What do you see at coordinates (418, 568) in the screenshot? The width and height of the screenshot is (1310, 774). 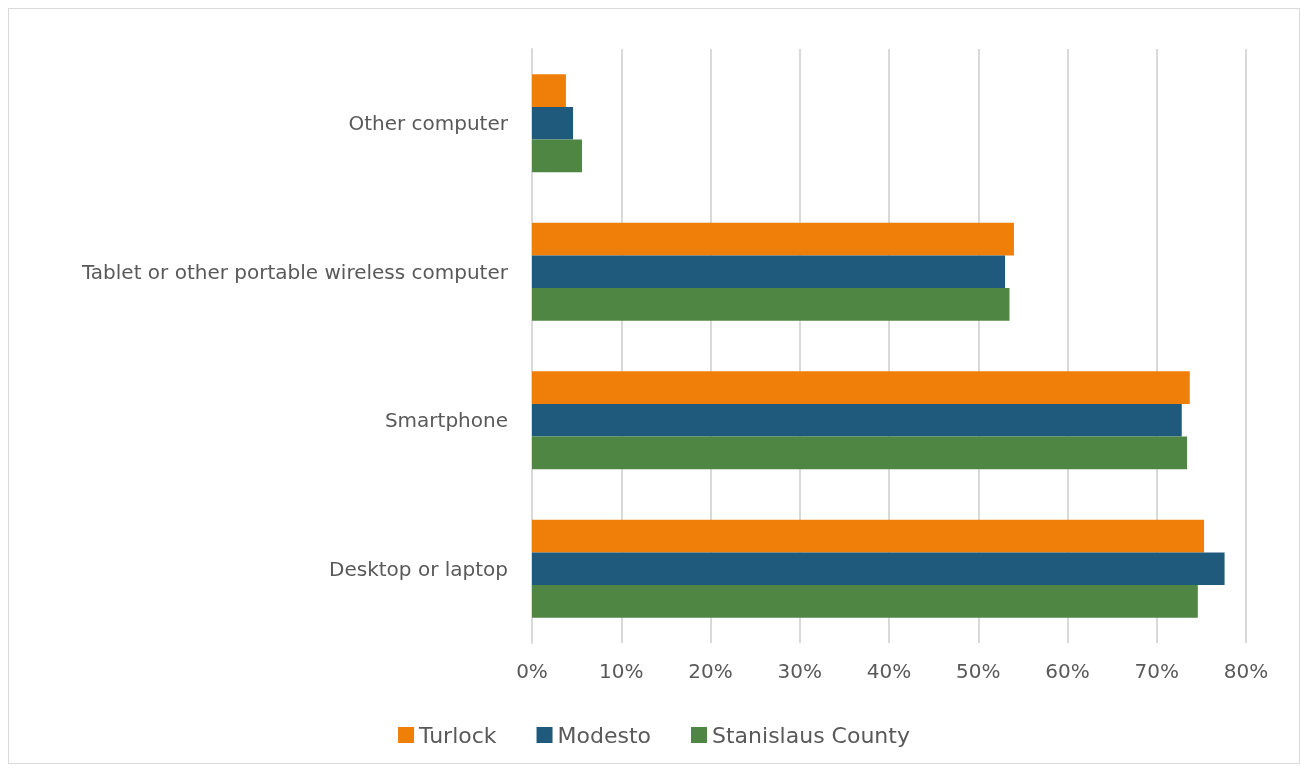 I see `y-tick-label: Desktop or laptop` at bounding box center [418, 568].